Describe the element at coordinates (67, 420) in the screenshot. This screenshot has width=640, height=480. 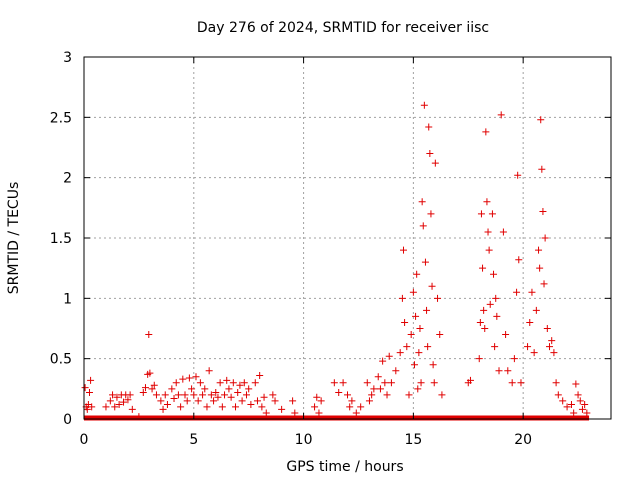
I see `y-tick-label: 0` at that location.